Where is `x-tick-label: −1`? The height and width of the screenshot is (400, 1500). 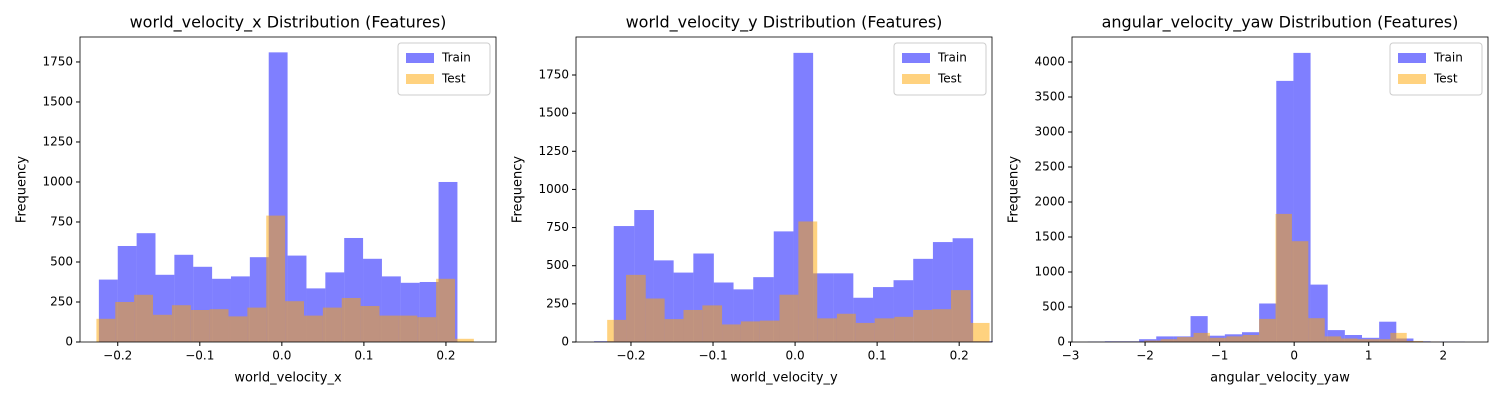
x-tick-label: −1 is located at coordinates (1220, 356).